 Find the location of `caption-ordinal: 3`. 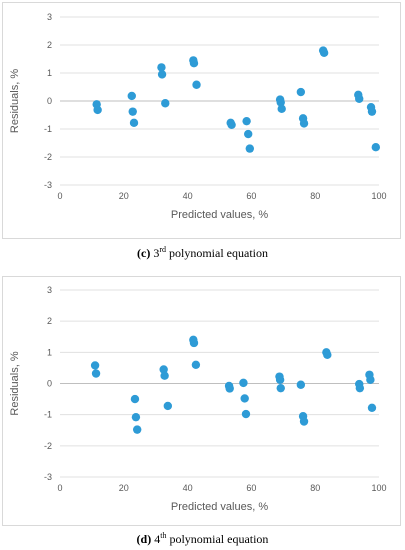

caption-ordinal: 3 is located at coordinates (156, 253).